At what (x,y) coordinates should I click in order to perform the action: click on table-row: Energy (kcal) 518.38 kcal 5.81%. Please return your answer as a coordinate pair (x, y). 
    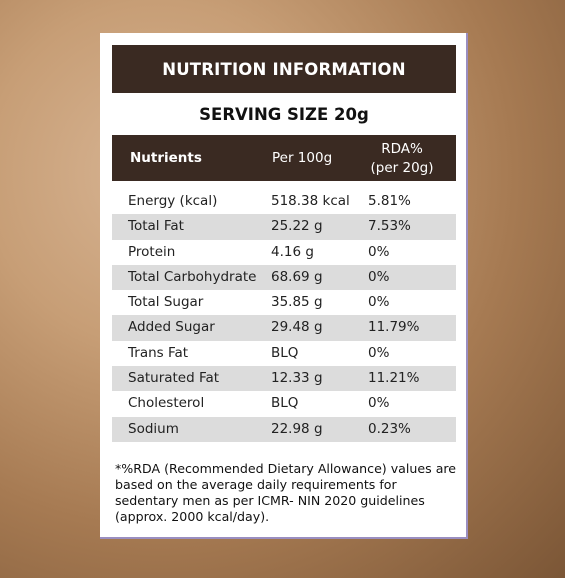
    Looking at the image, I should click on (284, 201).